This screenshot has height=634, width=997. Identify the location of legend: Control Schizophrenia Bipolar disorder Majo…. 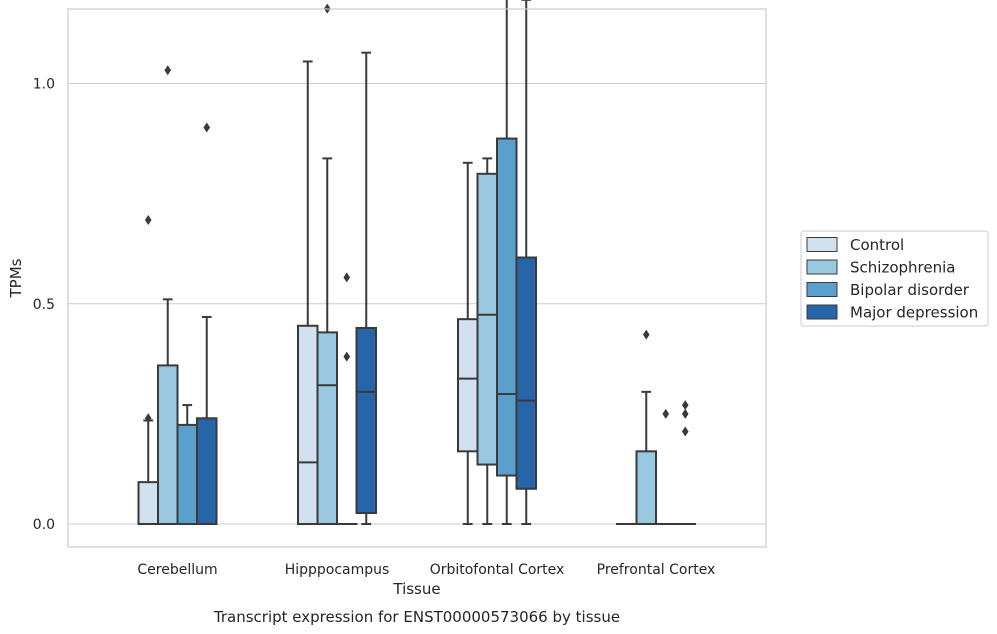
(894, 278).